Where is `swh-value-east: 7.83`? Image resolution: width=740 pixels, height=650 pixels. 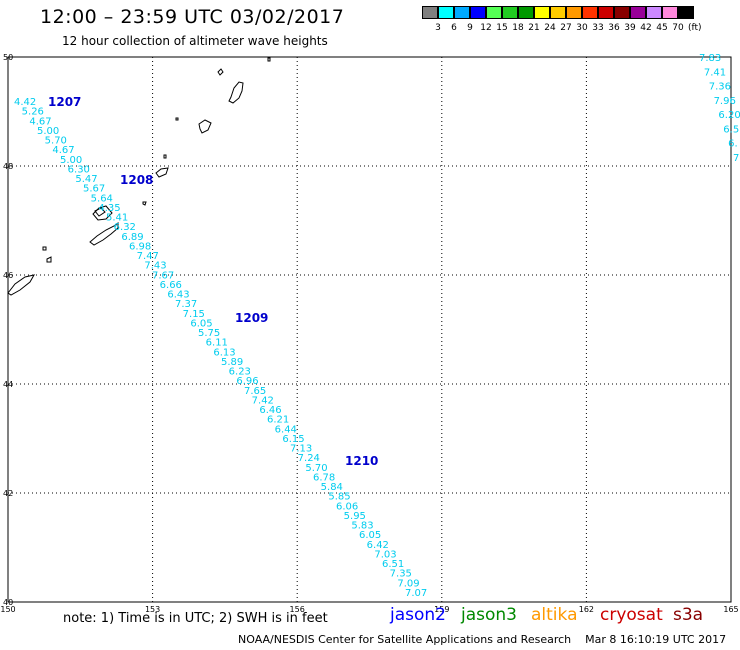 swh-value-east: 7.83 is located at coordinates (710, 58).